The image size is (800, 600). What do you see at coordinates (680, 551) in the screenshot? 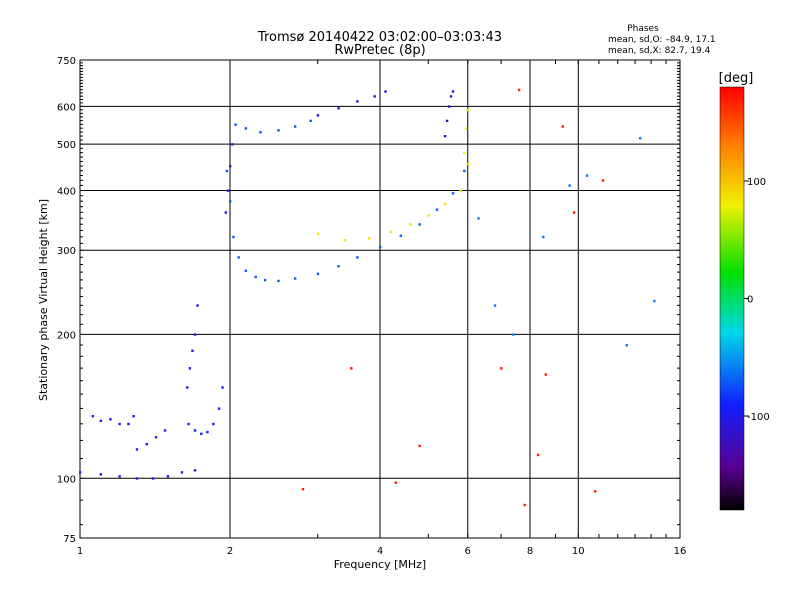
I see `x-tick-label: 16` at bounding box center [680, 551].